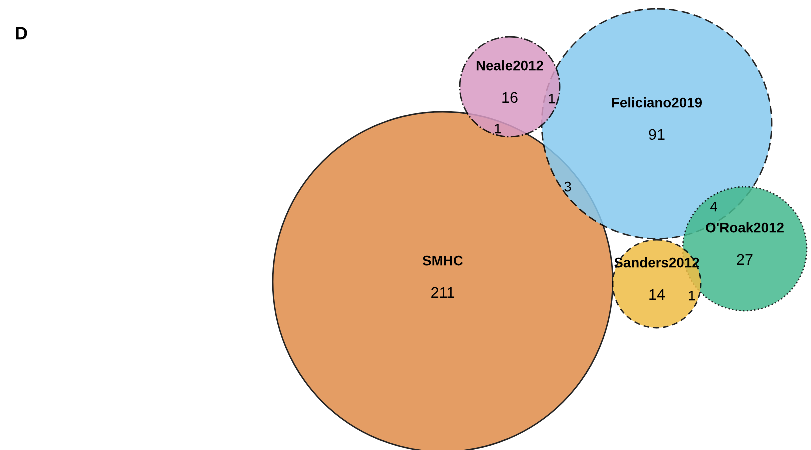  I want to click on data-label: 16, so click(510, 98).